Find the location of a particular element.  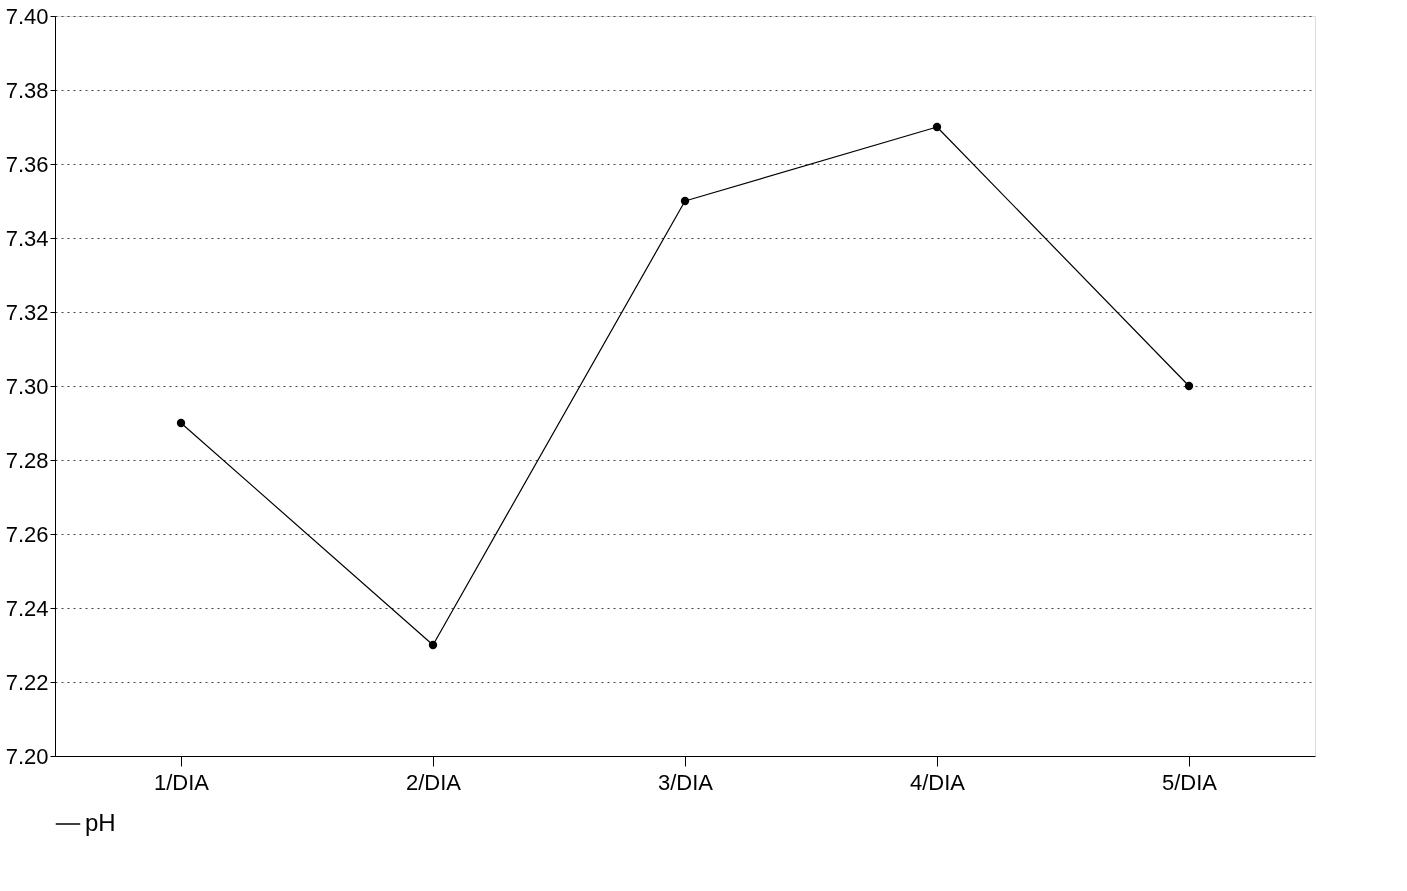

y-tick-label: 7.36 is located at coordinates (27, 164).